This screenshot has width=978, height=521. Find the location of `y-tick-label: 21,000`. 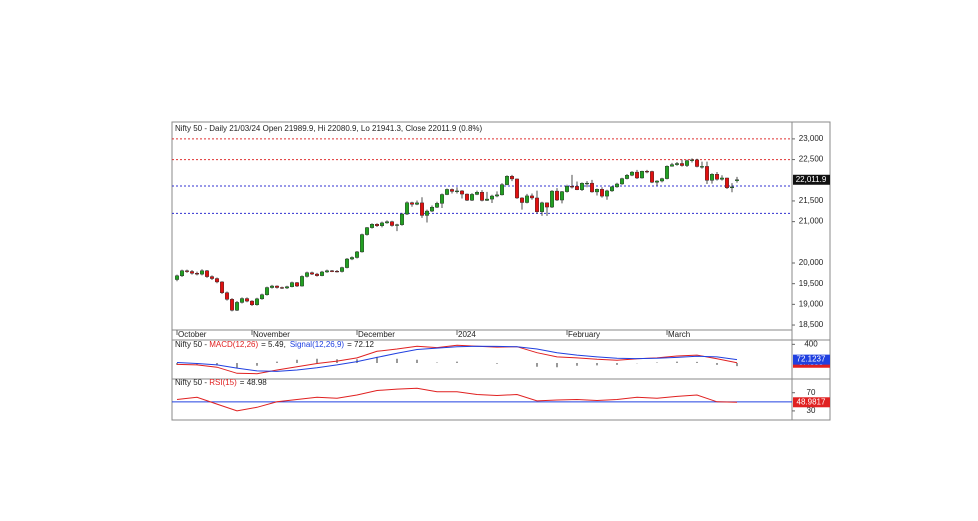

y-tick-label: 21,000 is located at coordinates (811, 221).